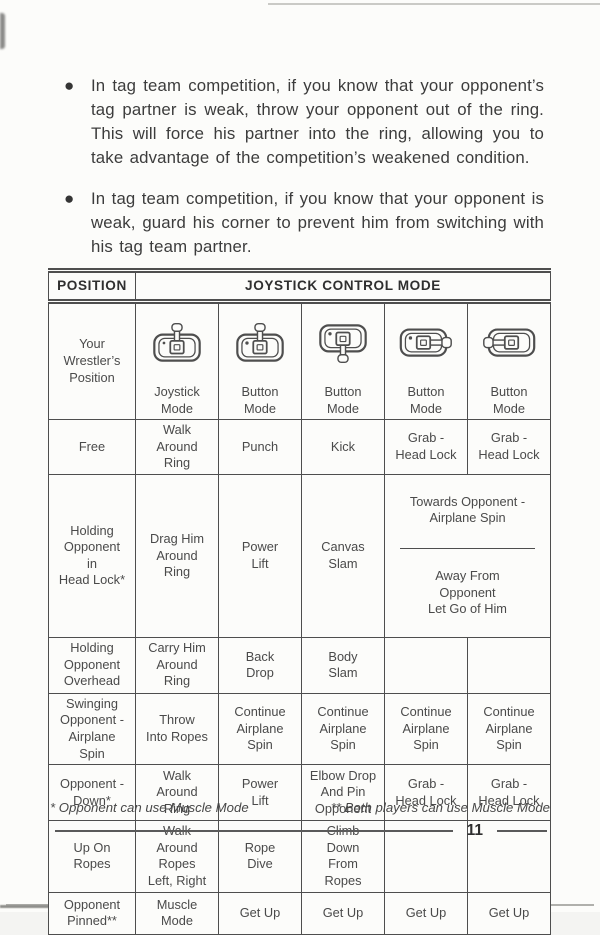 The image size is (600, 935). What do you see at coordinates (425, 342) in the screenshot?
I see `joystick-right-icon` at bounding box center [425, 342].